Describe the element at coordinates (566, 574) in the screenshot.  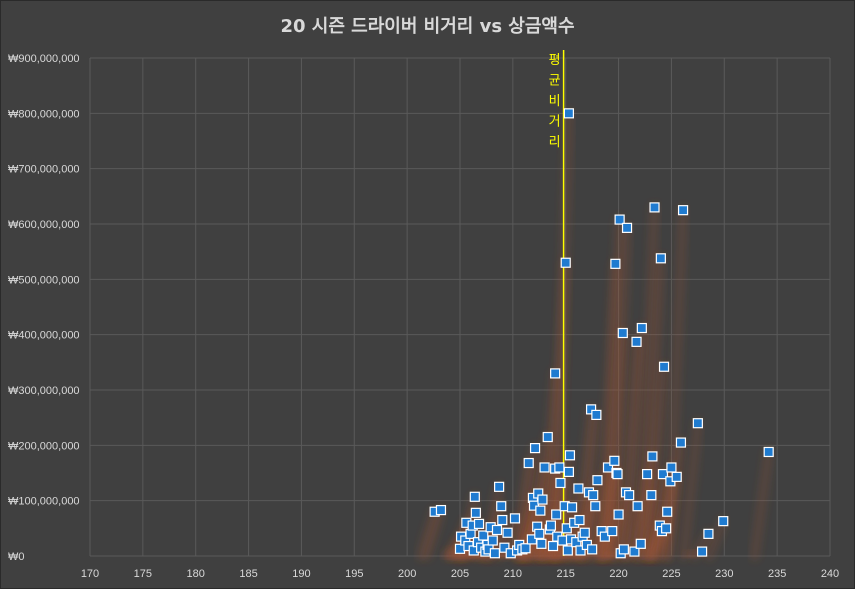
I see `x-tick-label: 215` at that location.